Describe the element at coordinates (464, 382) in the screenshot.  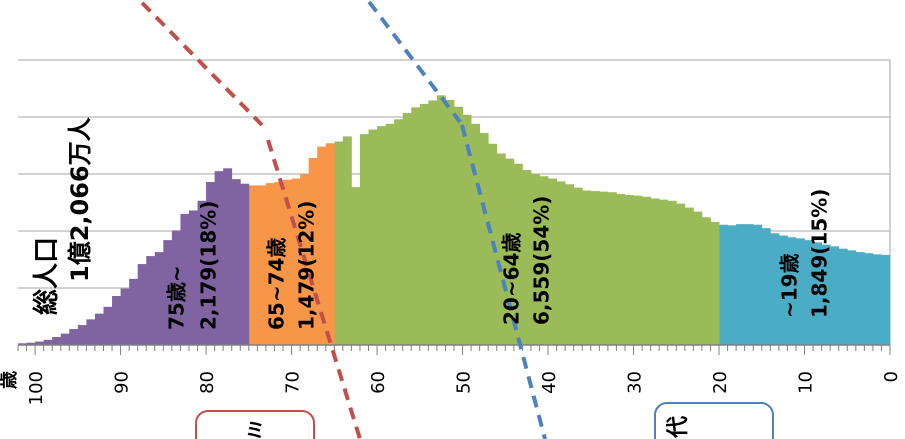
I see `x-tick-label: 50` at that location.